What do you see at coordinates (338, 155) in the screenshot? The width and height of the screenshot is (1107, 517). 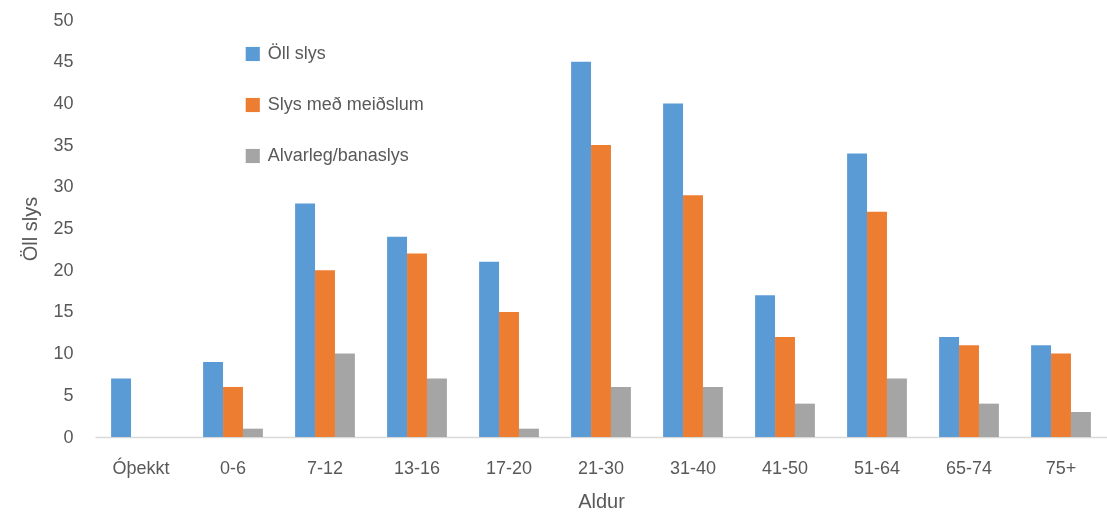 I see `legend-label: Alvarleg/banaslys` at bounding box center [338, 155].